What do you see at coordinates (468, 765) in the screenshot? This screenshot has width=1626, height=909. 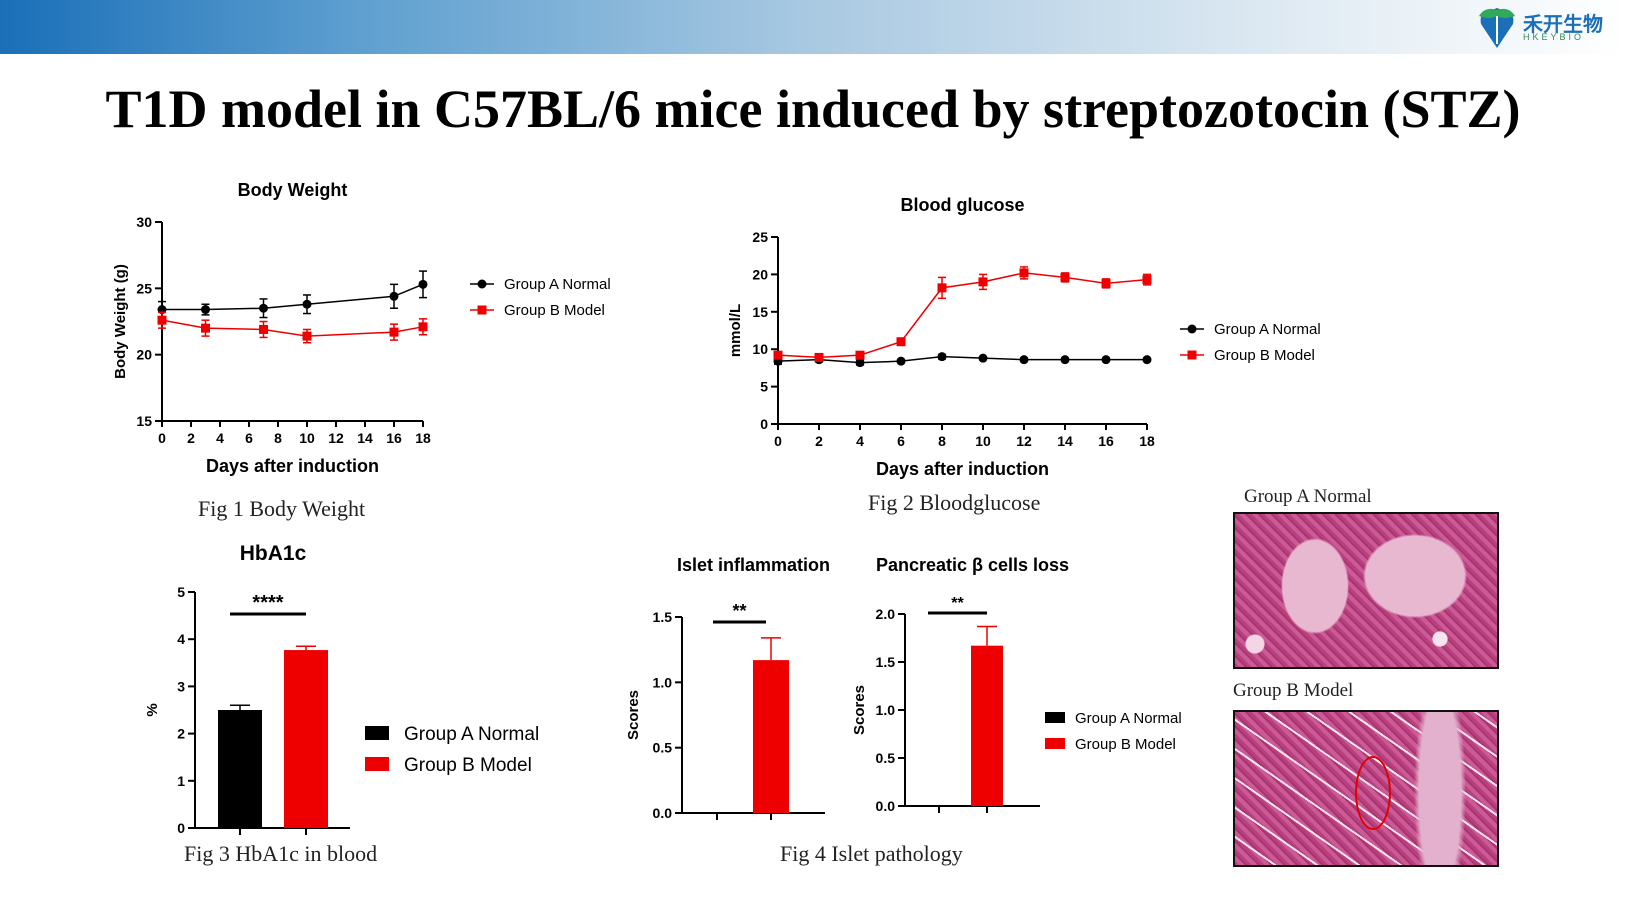 I see `hba1c-legend-label: Group B Model` at bounding box center [468, 765].